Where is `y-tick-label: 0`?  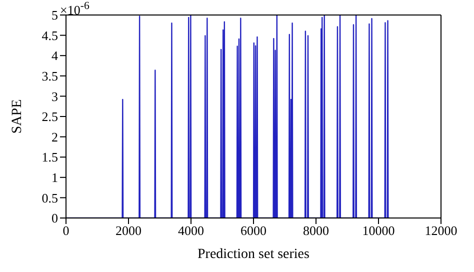 y-tick-label: 0 is located at coordinates (55, 218).